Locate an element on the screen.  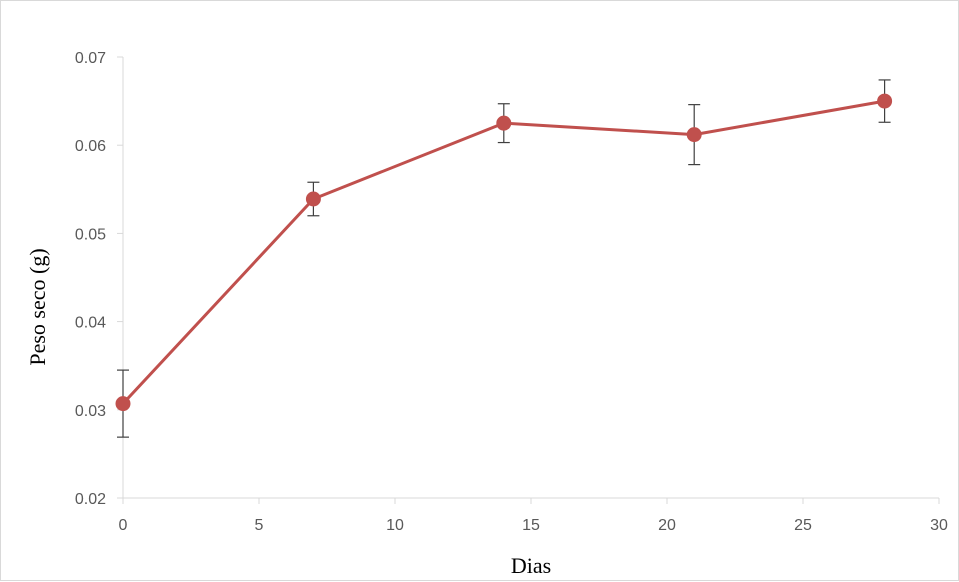
y-tick-label: 0.05 is located at coordinates (90, 234).